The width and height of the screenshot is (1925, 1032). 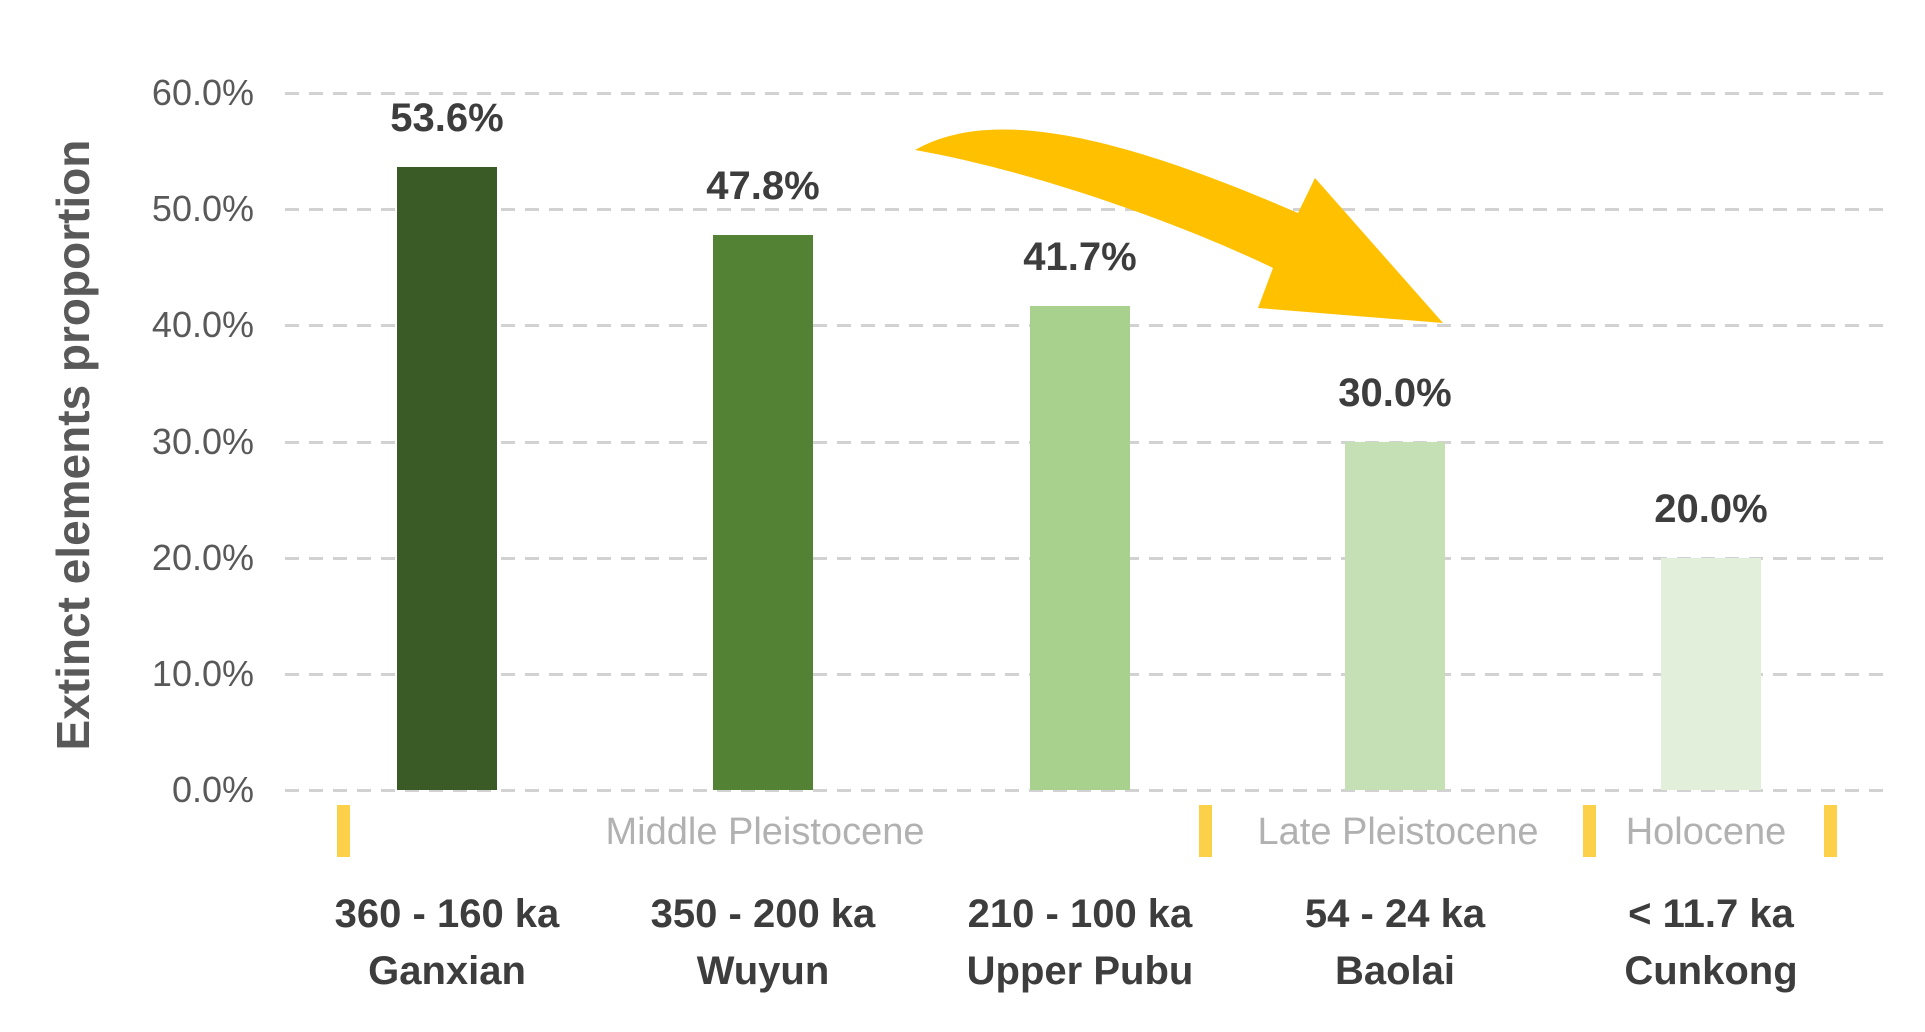 What do you see at coordinates (1080, 547) in the screenshot?
I see `bar-upper-pubu` at bounding box center [1080, 547].